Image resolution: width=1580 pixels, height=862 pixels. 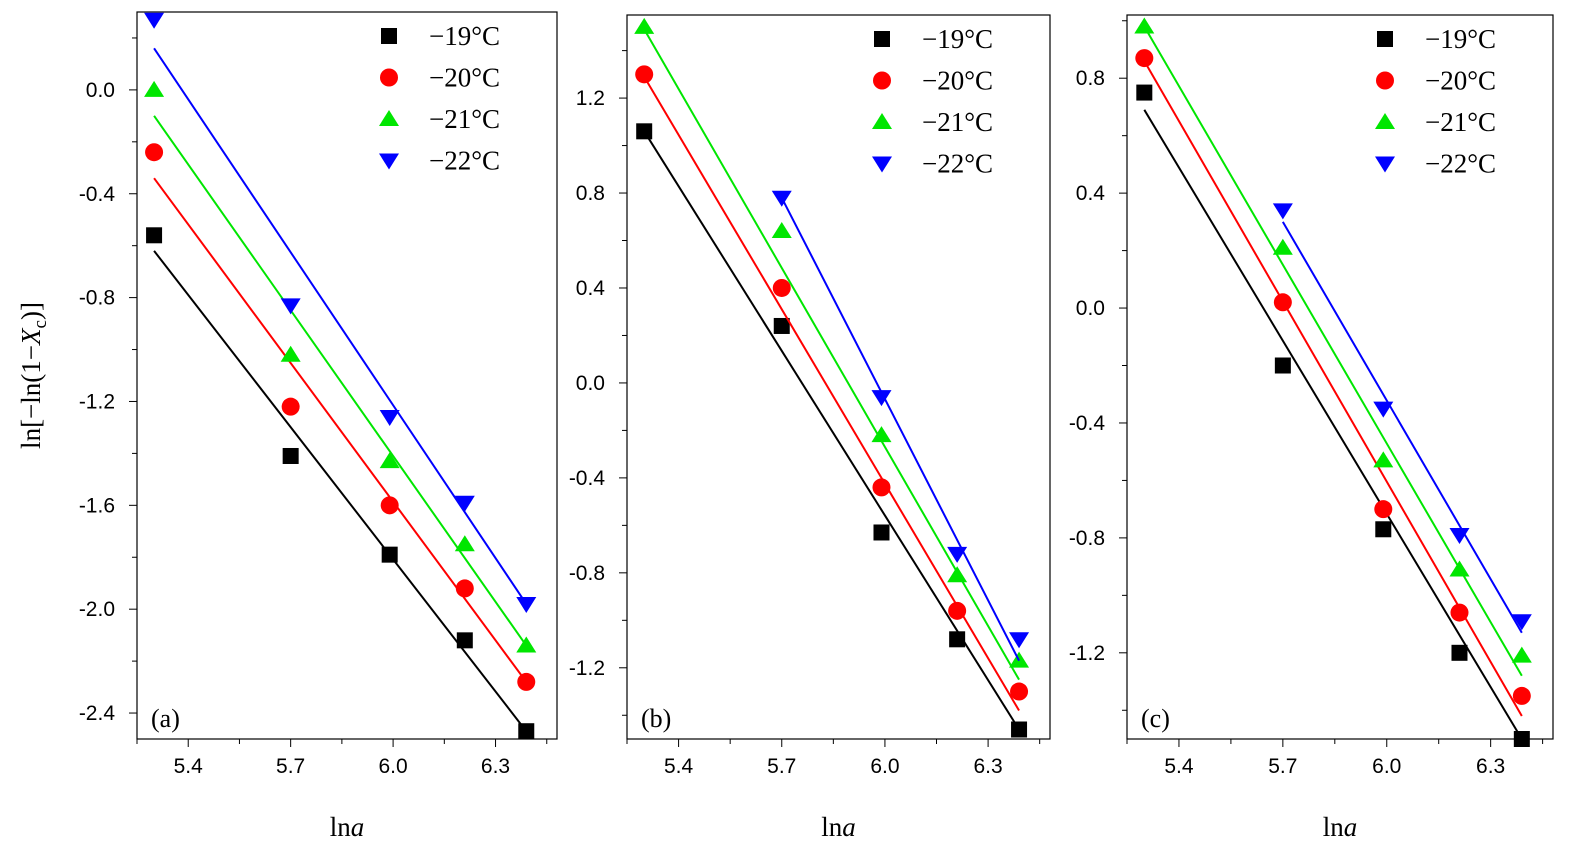 What do you see at coordinates (591, 288) in the screenshot?
I see `y-tick-label: 0.4` at bounding box center [591, 288].